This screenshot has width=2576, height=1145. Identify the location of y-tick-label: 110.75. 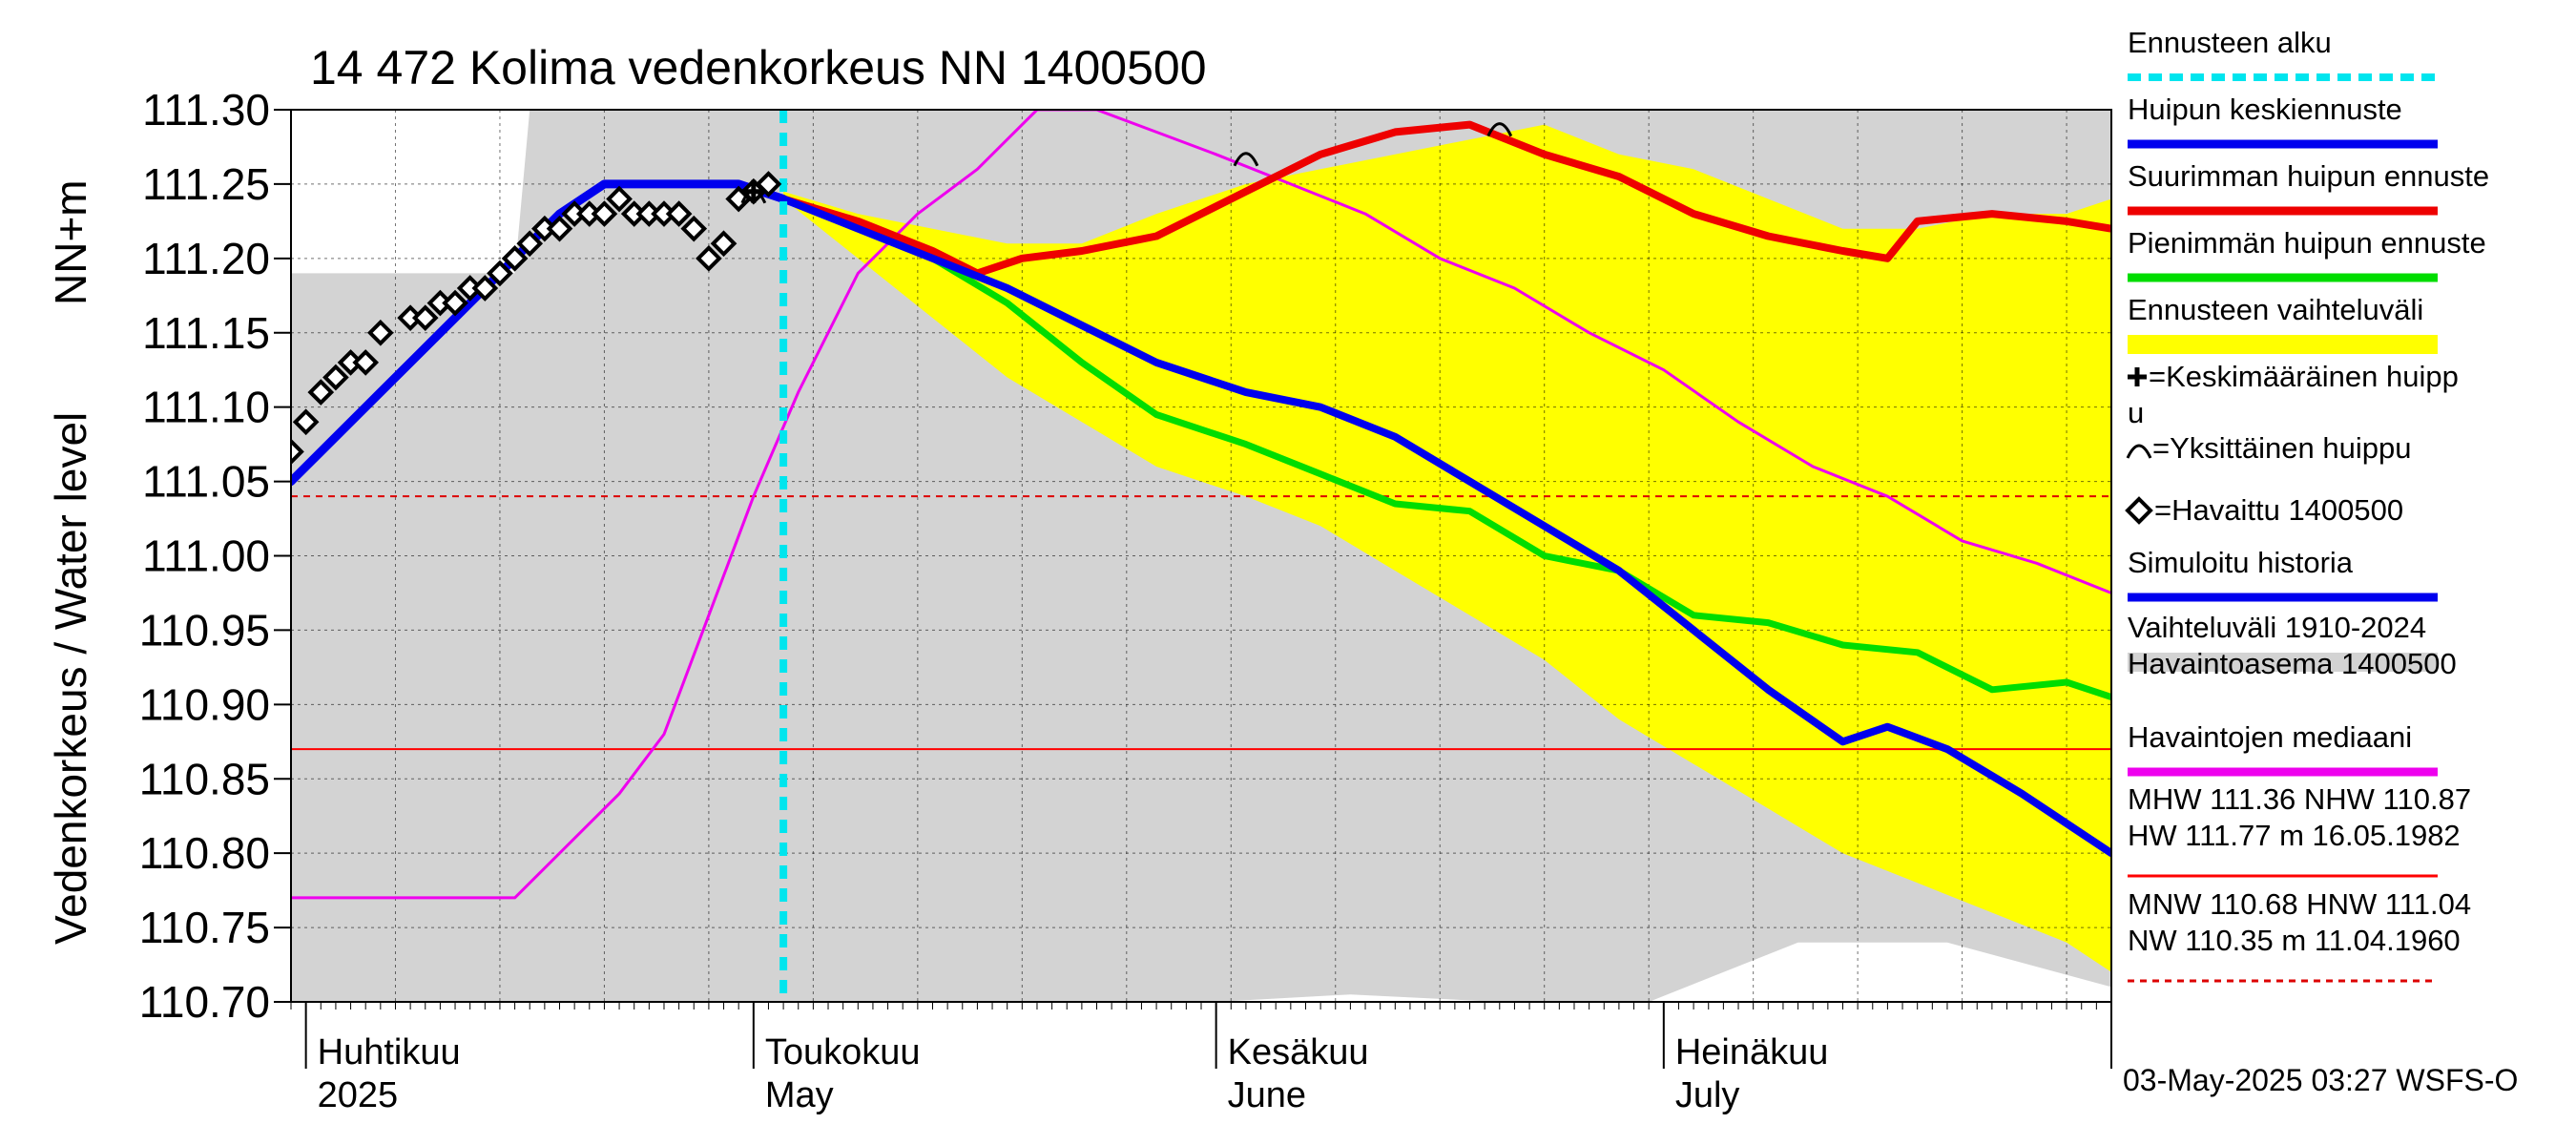
(204, 927).